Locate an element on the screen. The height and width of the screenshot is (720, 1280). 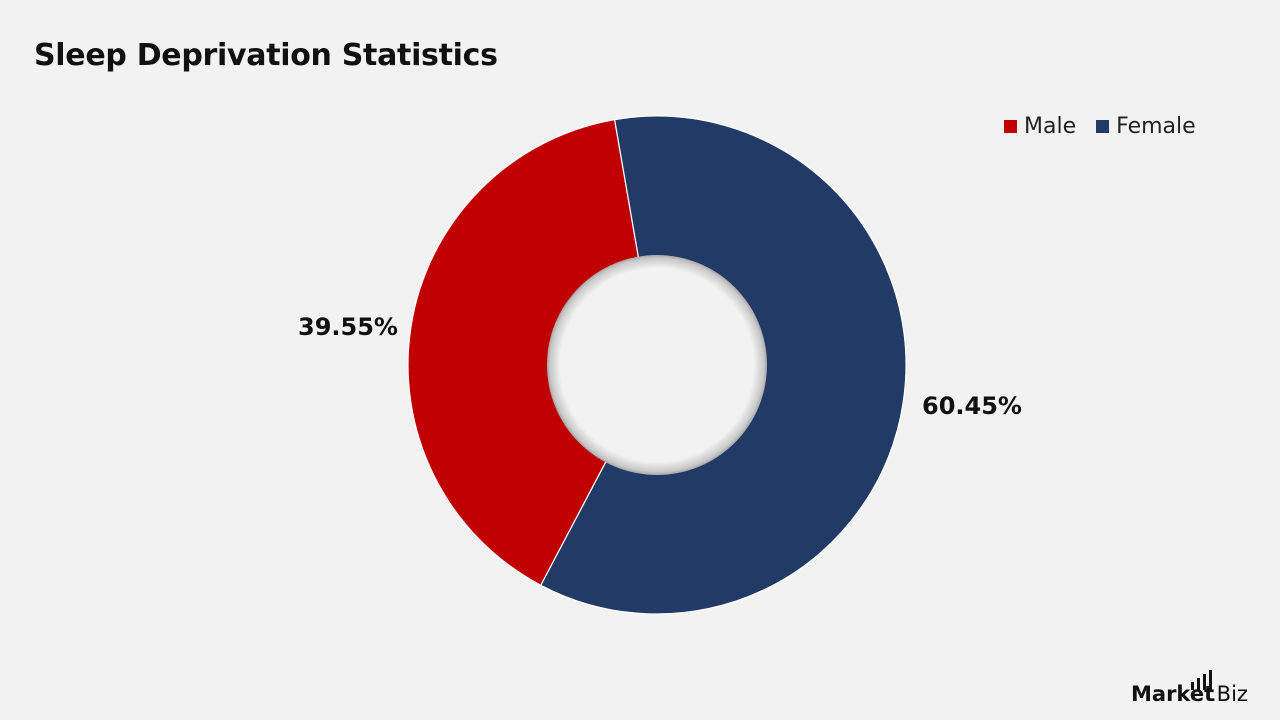
marketbiz-logo: Market .Biz is located at coordinates (1189, 688).